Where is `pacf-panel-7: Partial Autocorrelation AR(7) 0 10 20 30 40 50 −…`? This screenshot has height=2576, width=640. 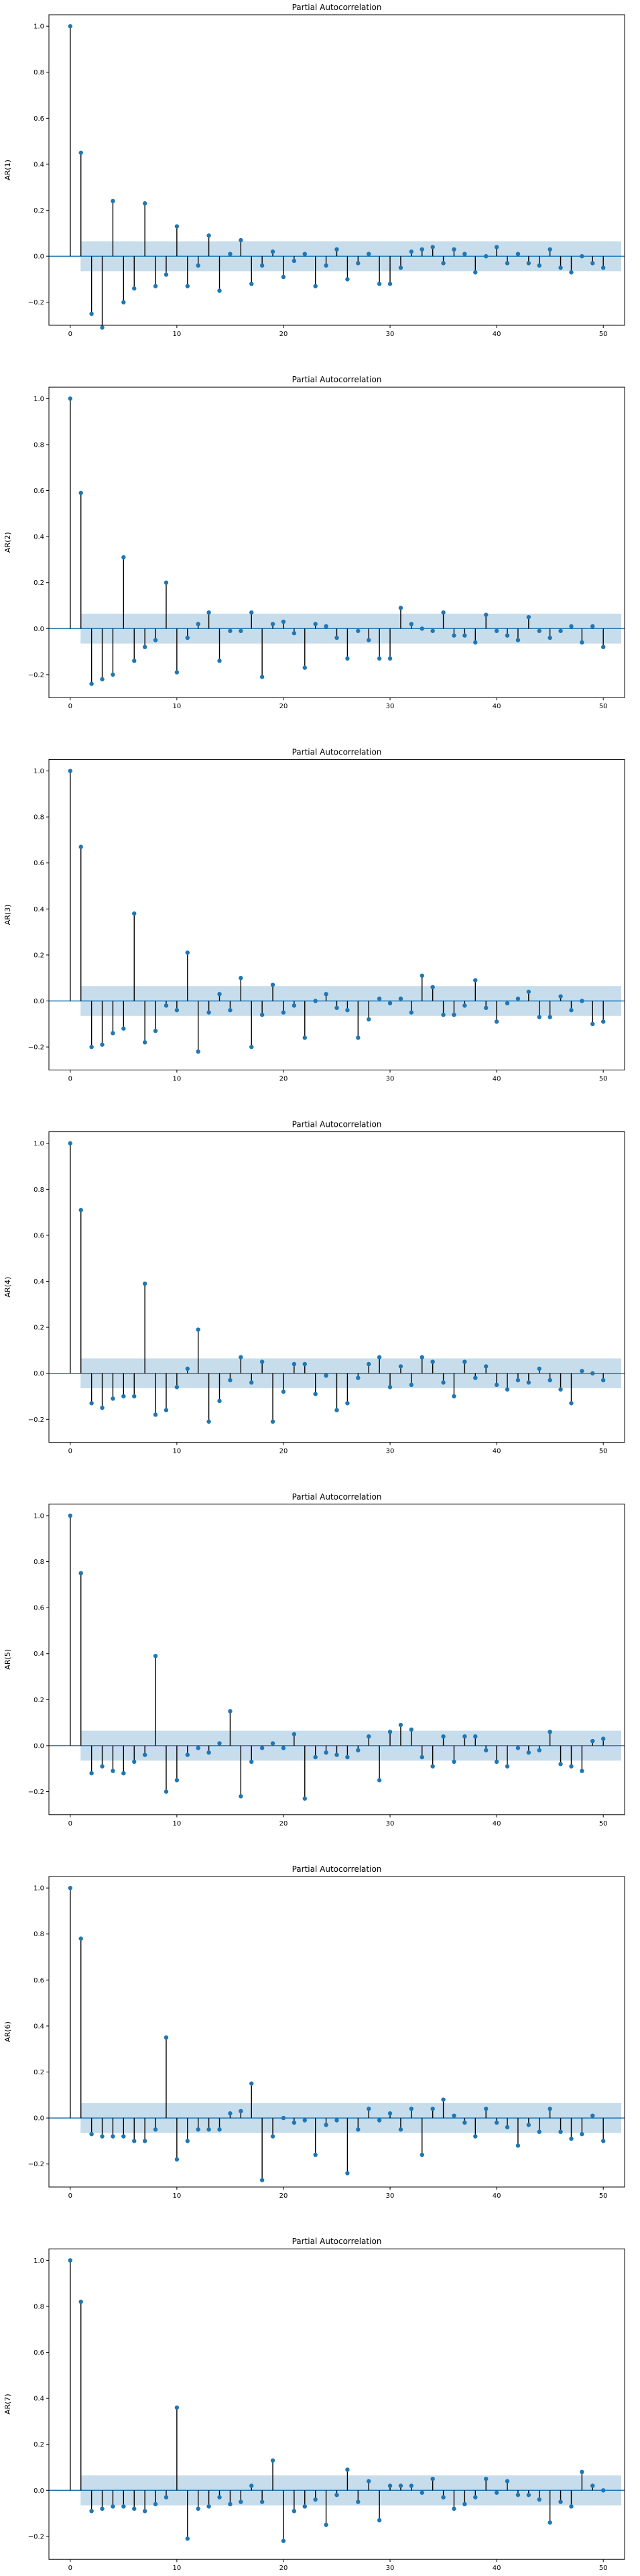 pacf-panel-7: Partial Autocorrelation AR(7) 0 10 20 30 40 50 −… is located at coordinates (314, 2404).